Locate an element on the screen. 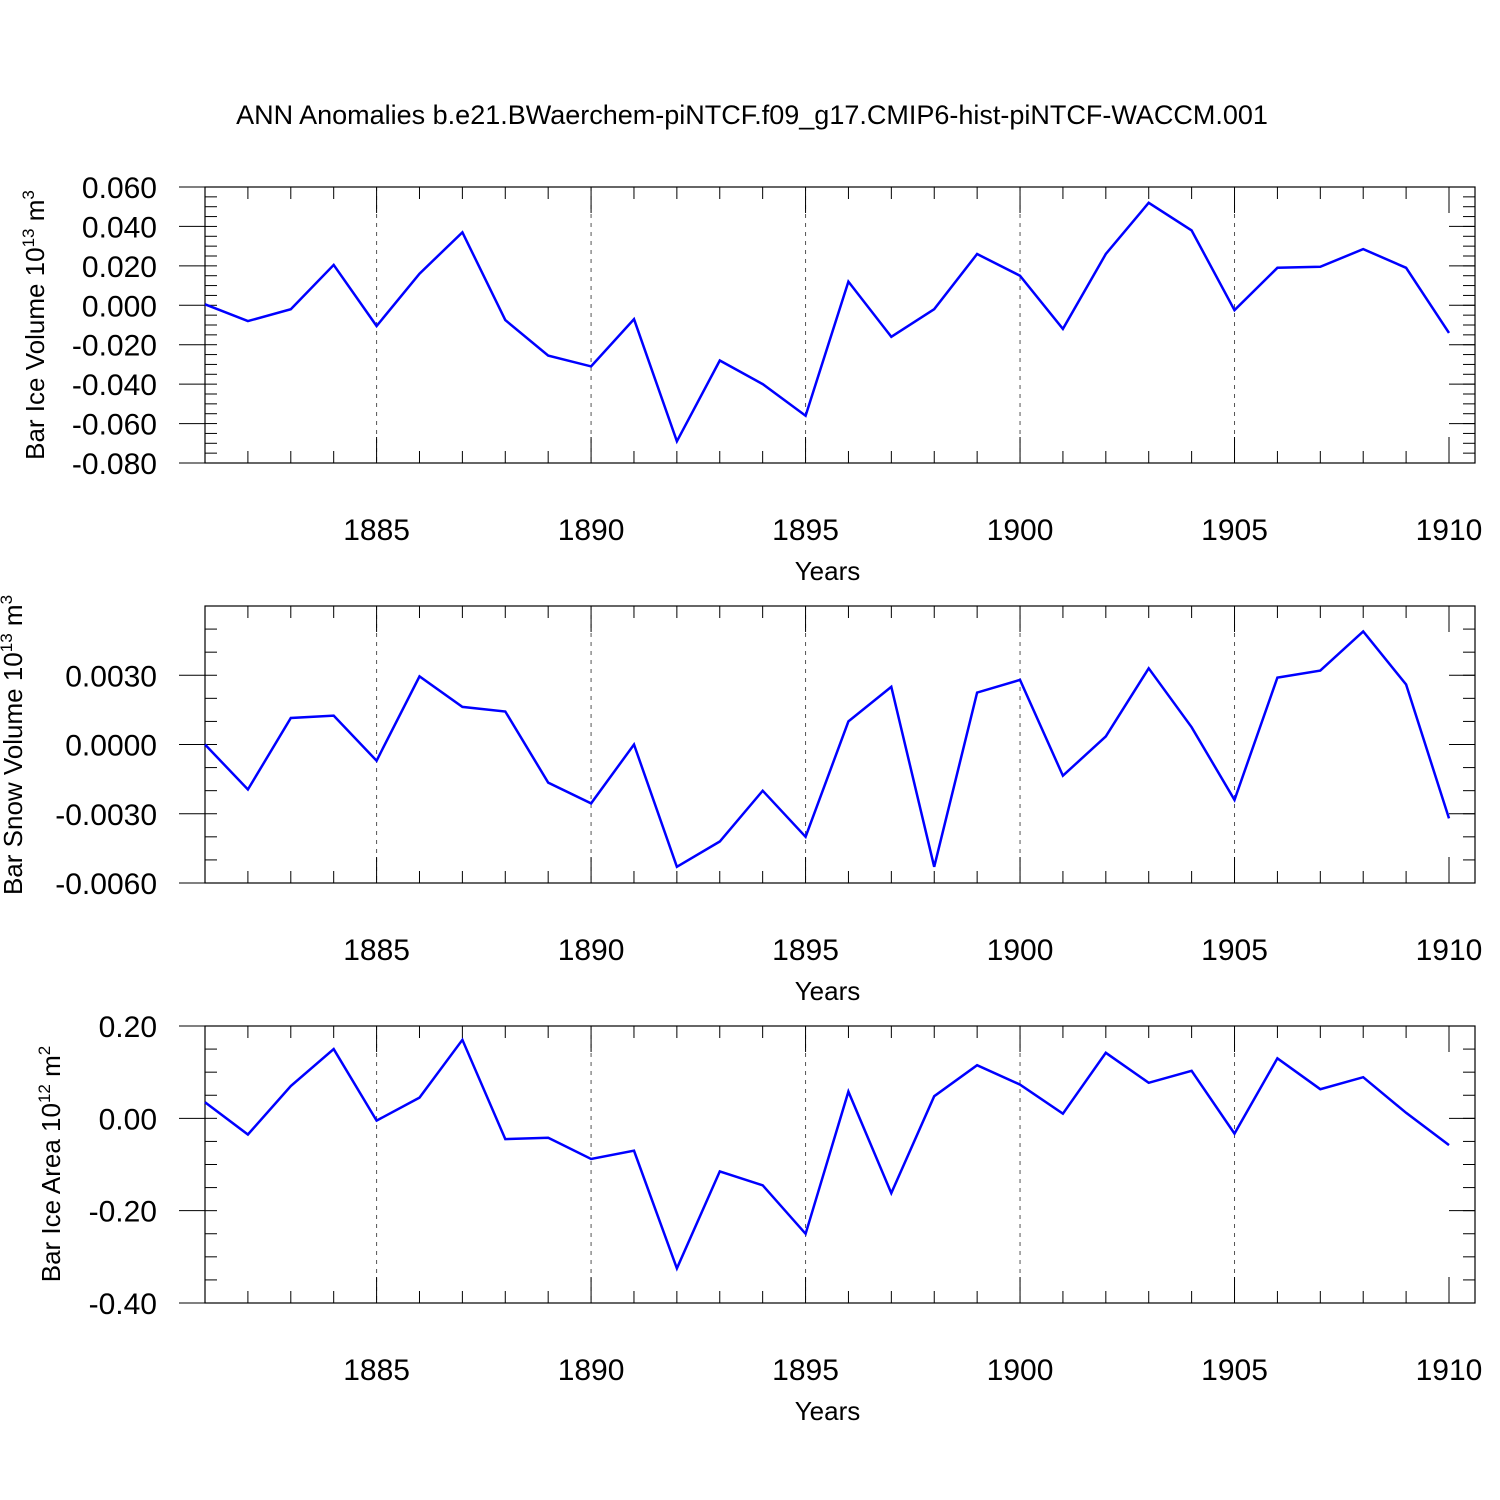 This screenshot has height=1500, width=1500. y-tick-label: -0.080 is located at coordinates (114, 464).